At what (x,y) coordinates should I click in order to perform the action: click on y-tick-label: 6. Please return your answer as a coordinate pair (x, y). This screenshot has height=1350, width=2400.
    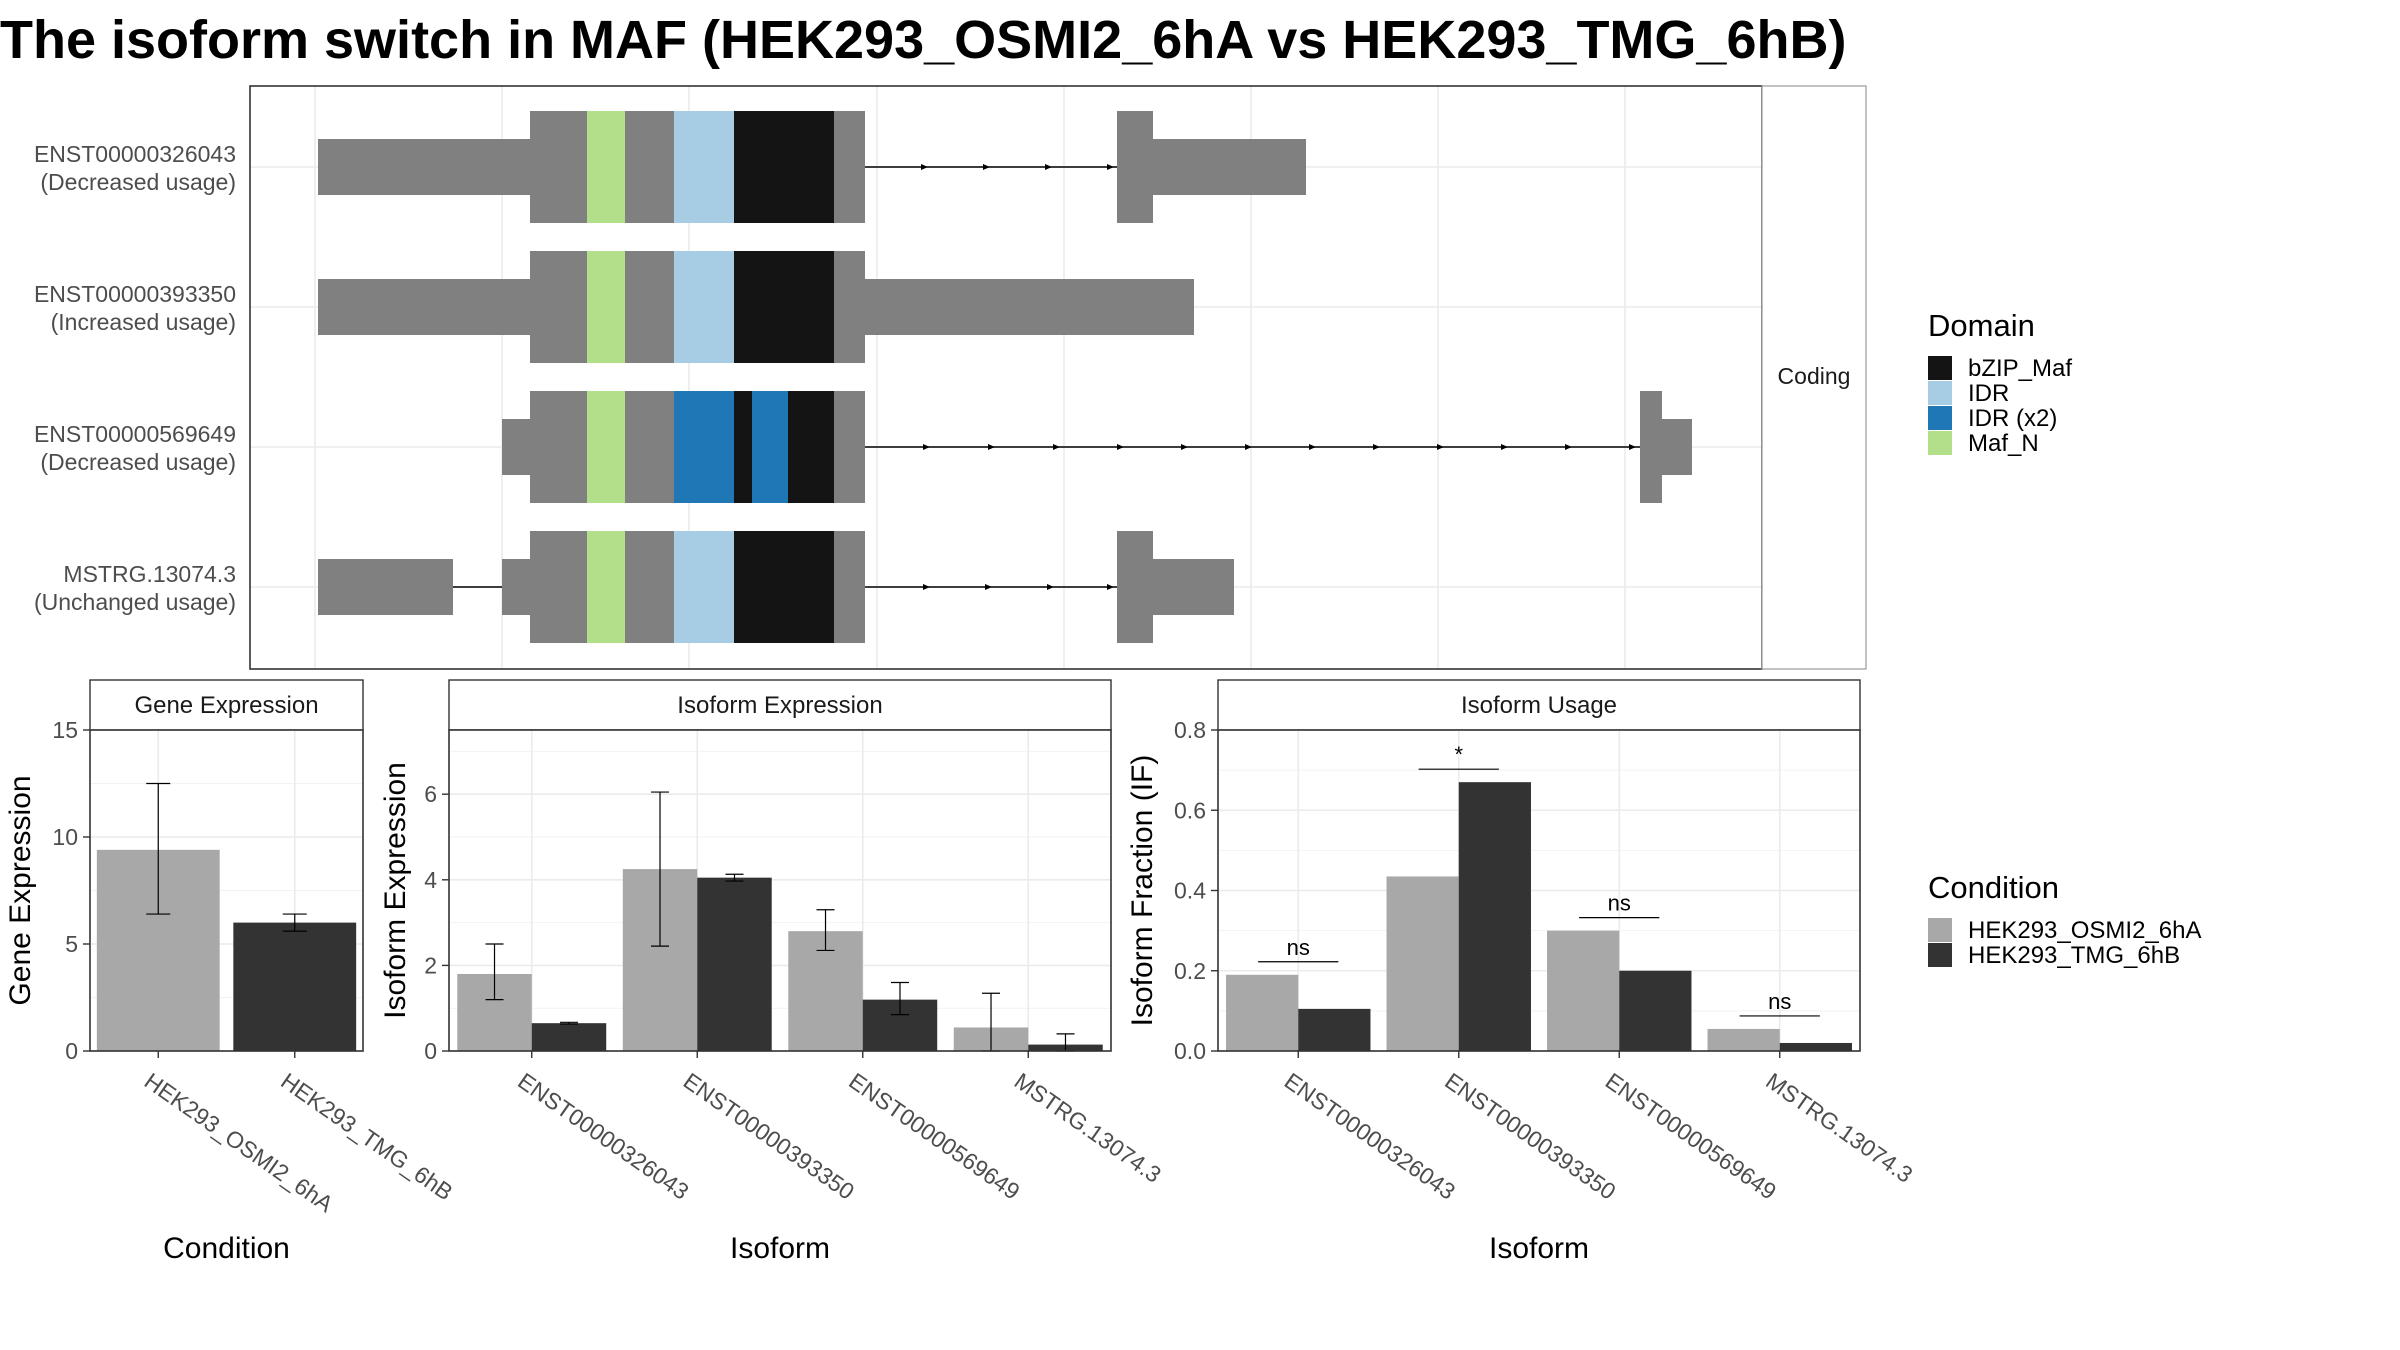
    Looking at the image, I should click on (430, 794).